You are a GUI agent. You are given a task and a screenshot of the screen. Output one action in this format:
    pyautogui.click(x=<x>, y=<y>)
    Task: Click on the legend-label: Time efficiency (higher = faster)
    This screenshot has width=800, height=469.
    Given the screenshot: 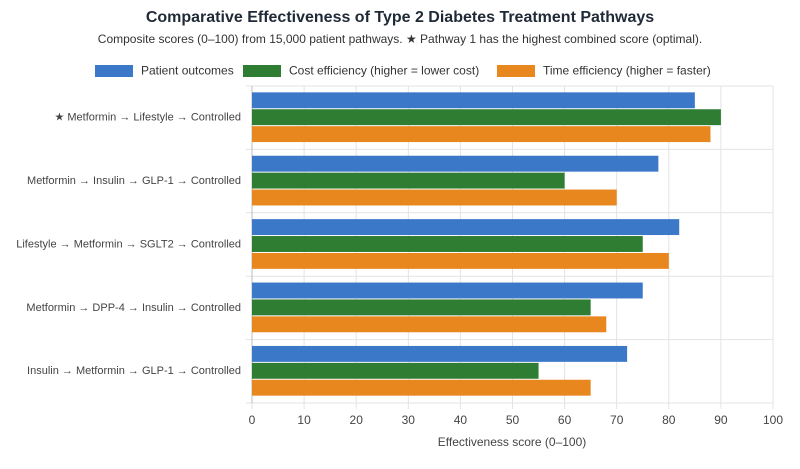 What is the action you would take?
    pyautogui.click(x=627, y=71)
    